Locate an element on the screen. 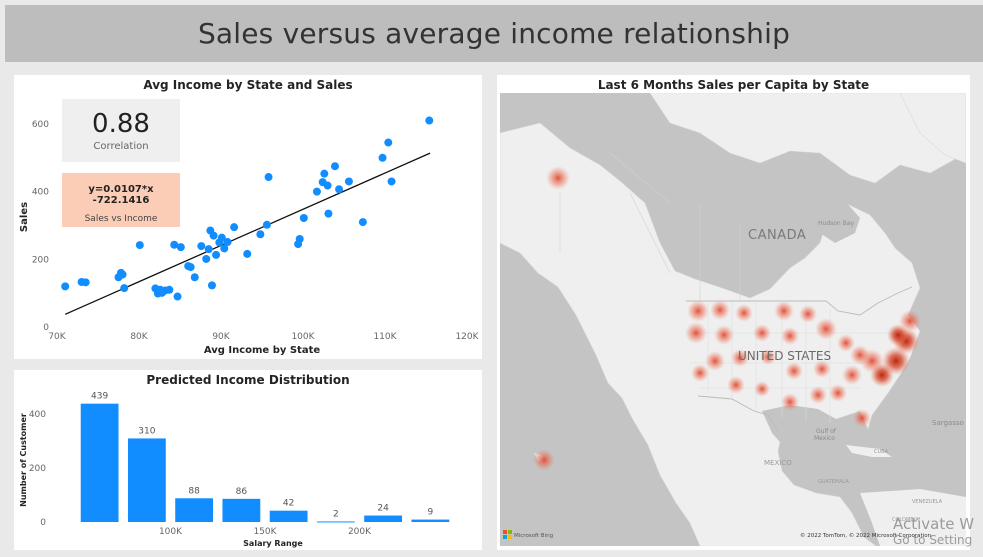 The height and width of the screenshot is (557, 983). bar-y-tick-1: 200 is located at coordinates (37, 469).